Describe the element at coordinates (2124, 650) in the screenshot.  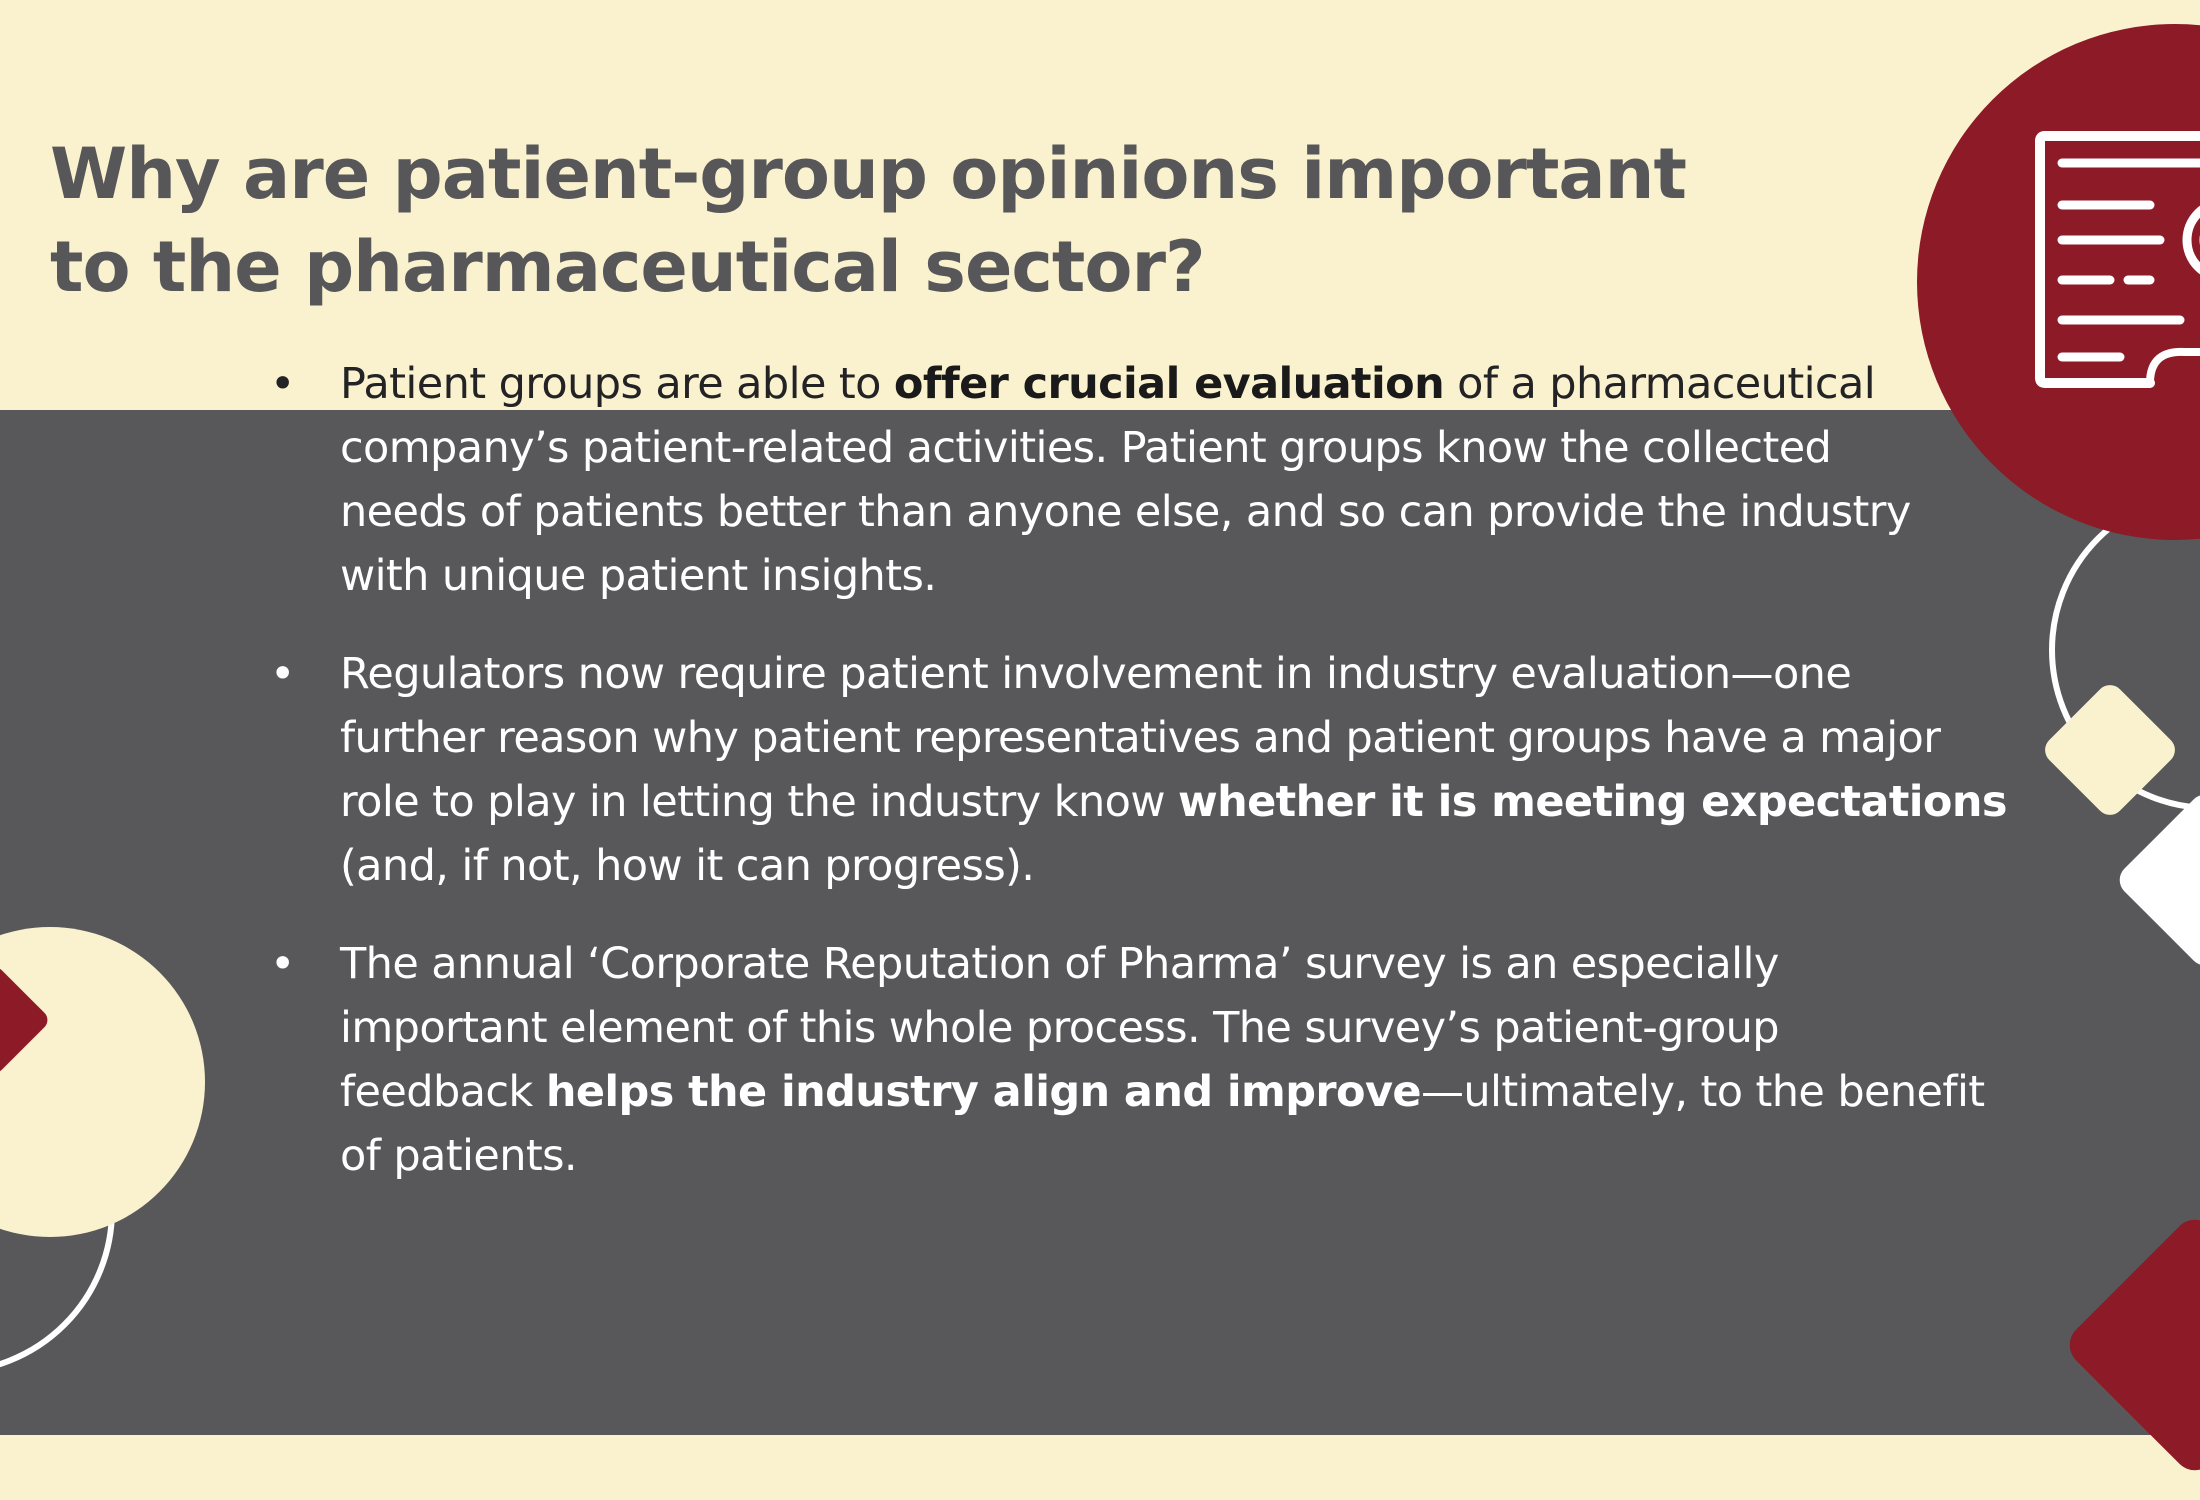
I see `white-ring-right` at that location.